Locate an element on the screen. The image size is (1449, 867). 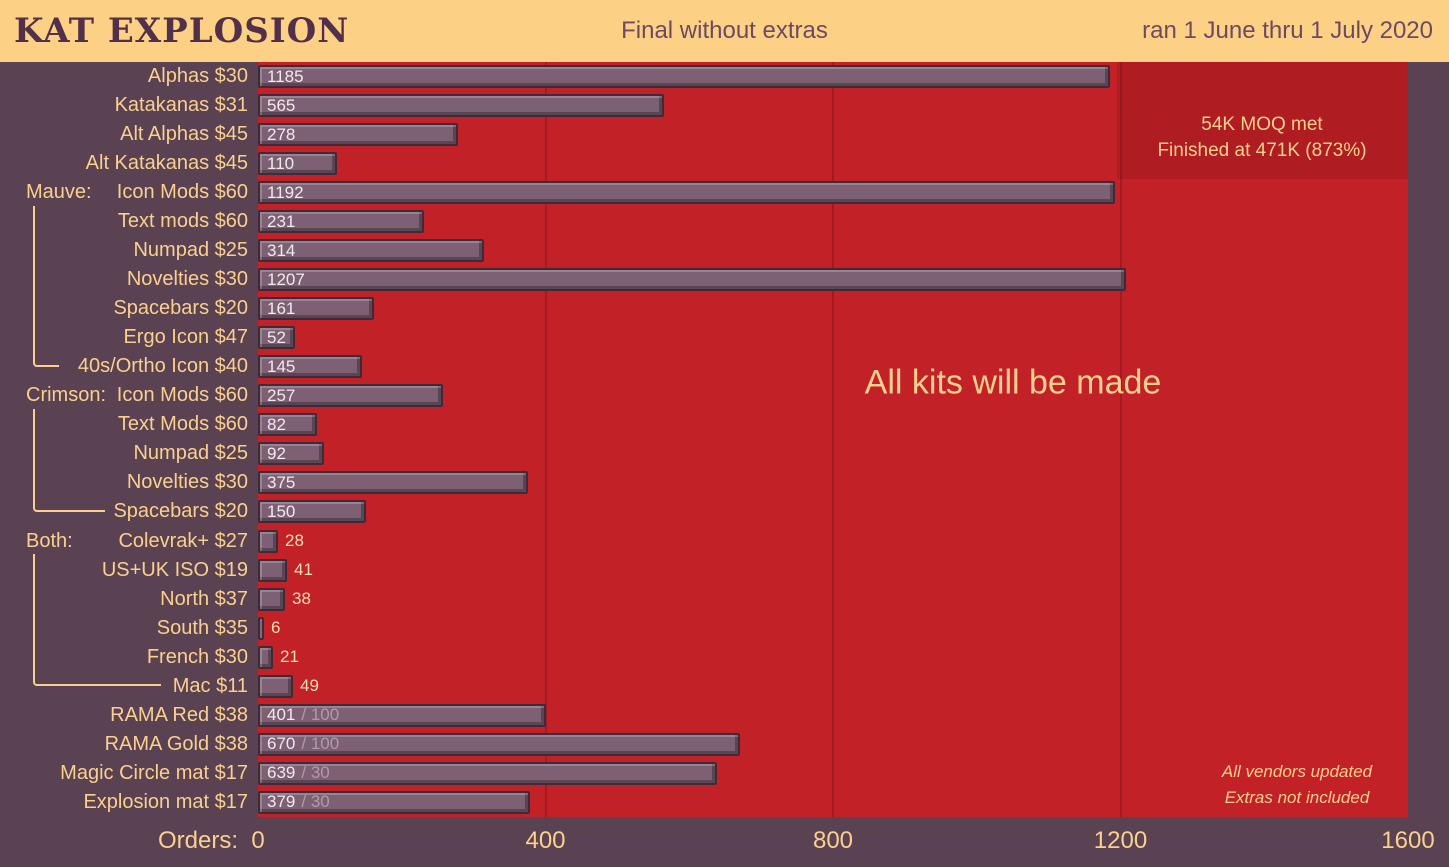
axis-tick: 0 is located at coordinates (258, 840).